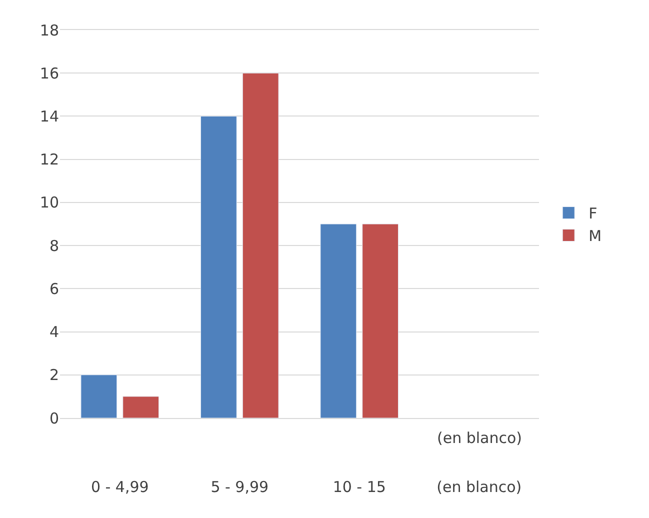 This screenshot has height=518, width=649. Describe the element at coordinates (119, 487) in the screenshot. I see `x-tick-label: 0 - 4,99` at that location.